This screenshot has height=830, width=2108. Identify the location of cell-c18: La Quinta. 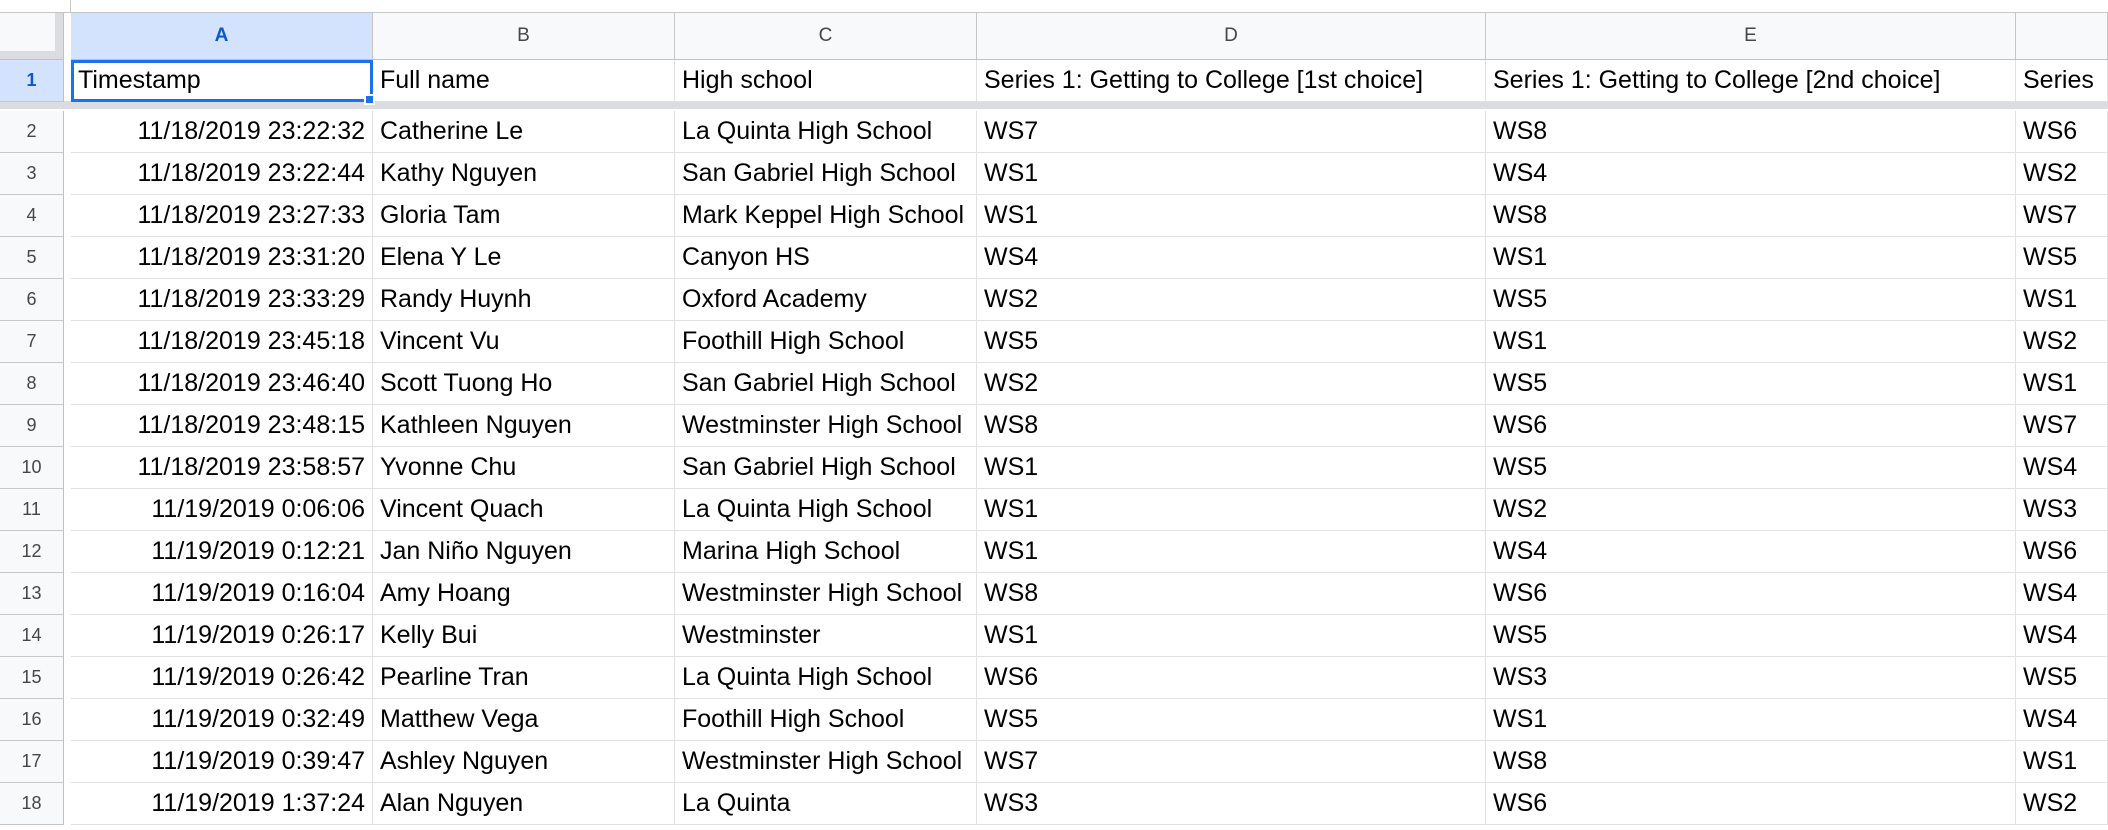
(826, 804).